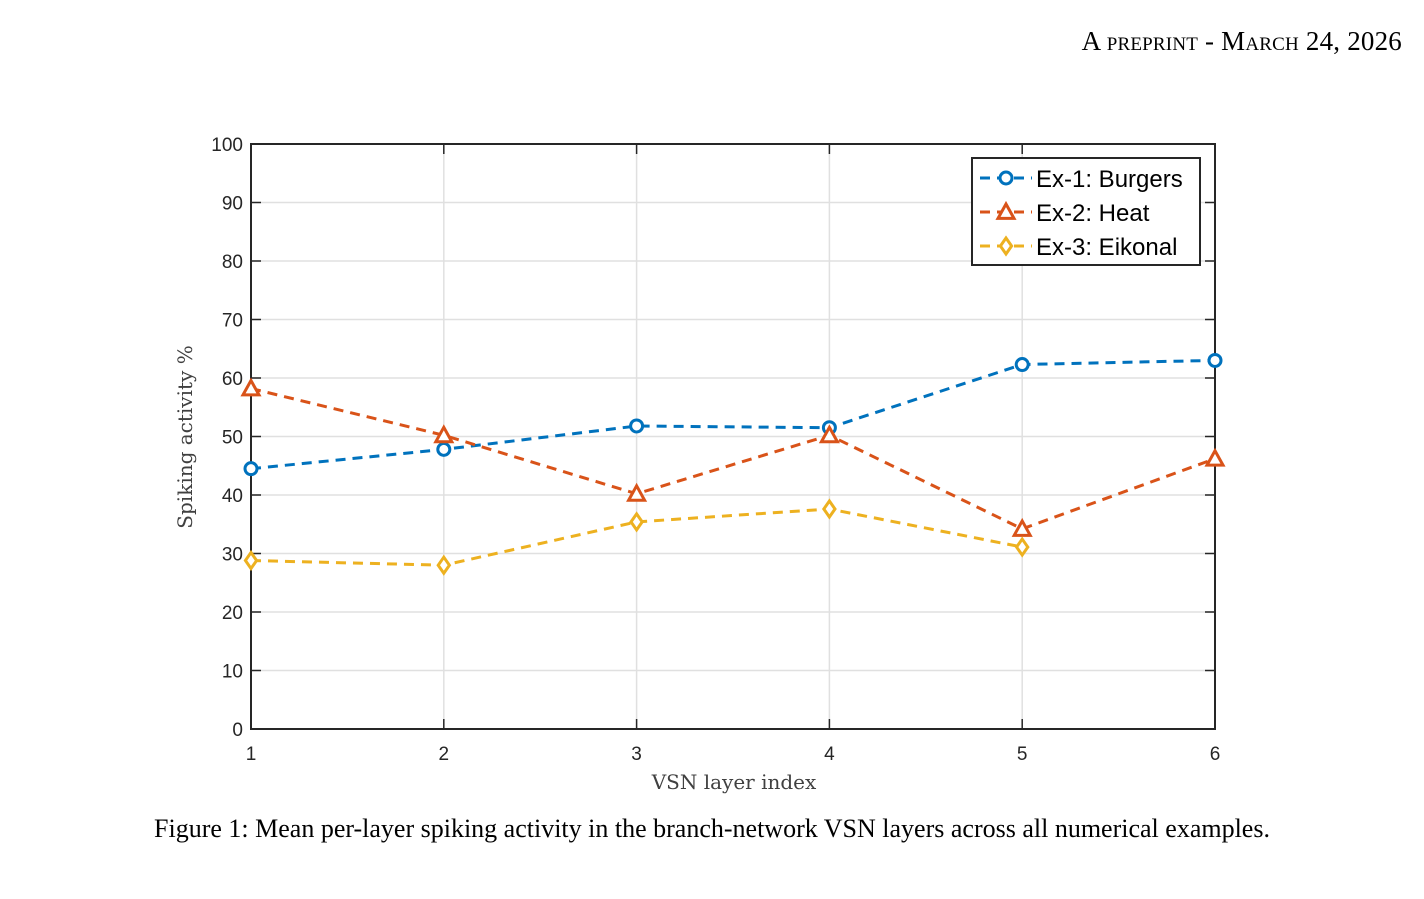 The height and width of the screenshot is (899, 1424). Describe the element at coordinates (232, 555) in the screenshot. I see `y-tick-label: 30` at that location.